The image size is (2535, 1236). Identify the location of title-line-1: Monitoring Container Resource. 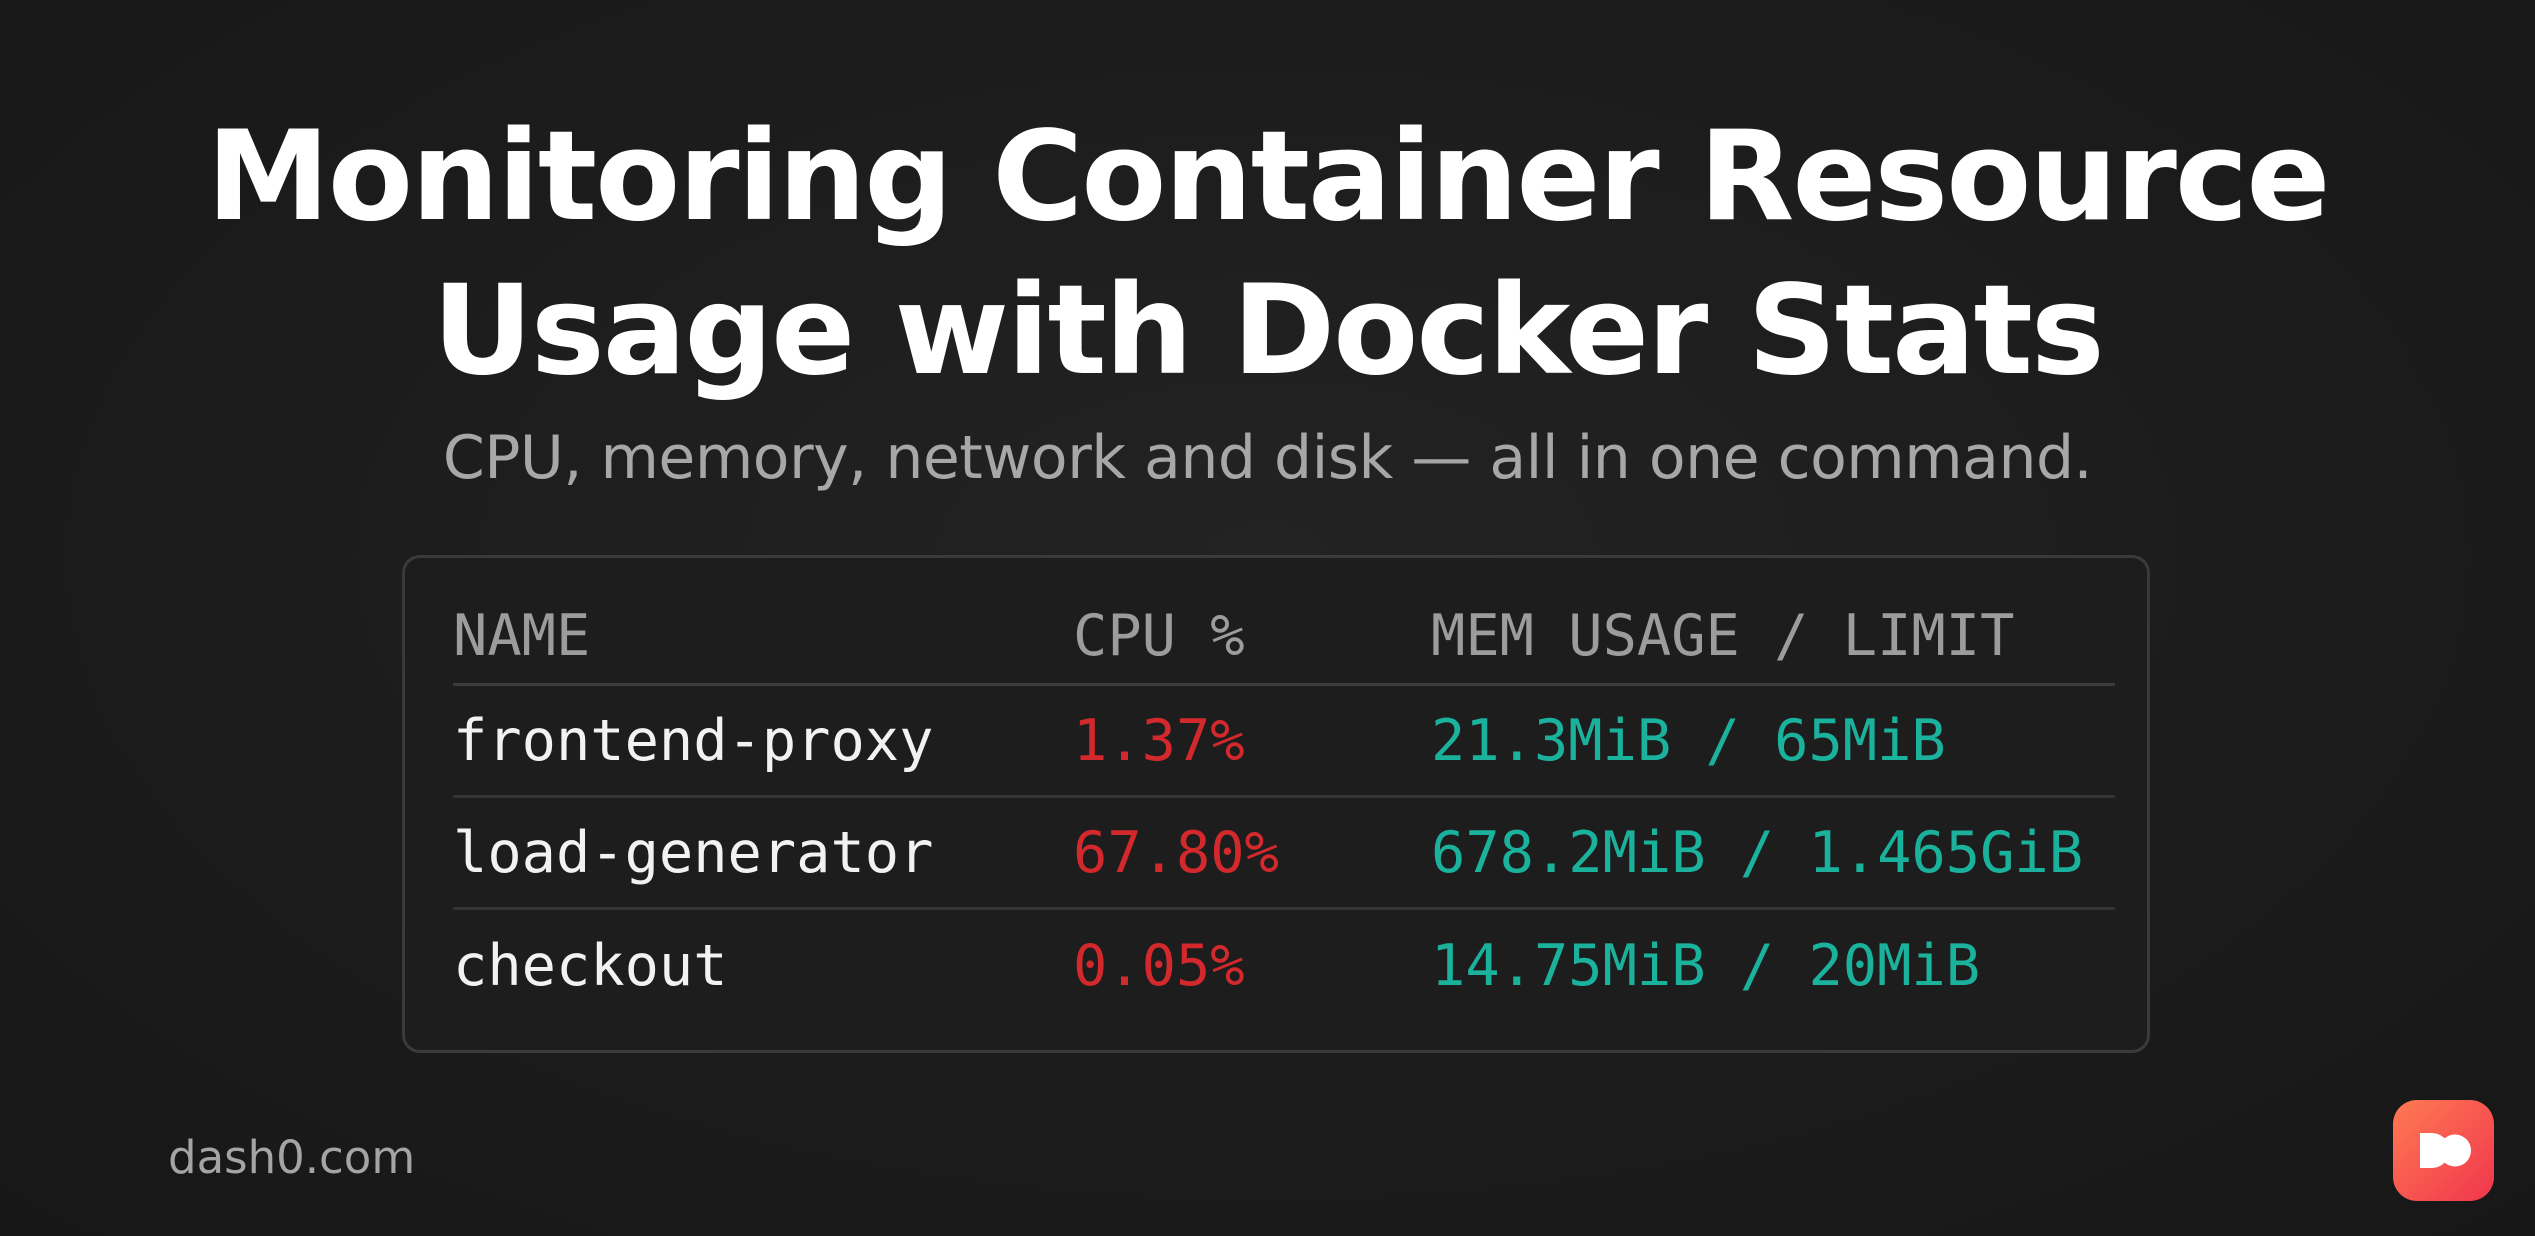
(1268, 177).